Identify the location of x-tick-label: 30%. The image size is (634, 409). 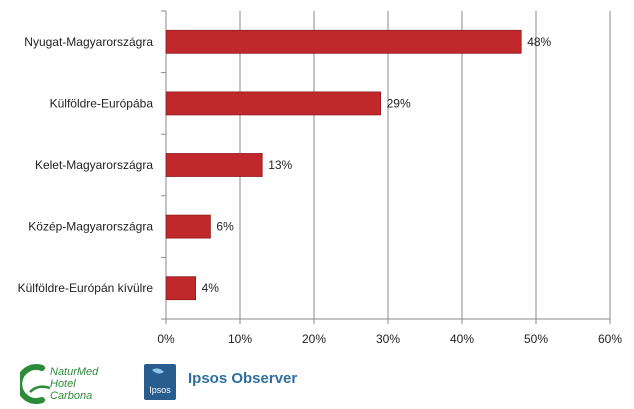
(388, 339).